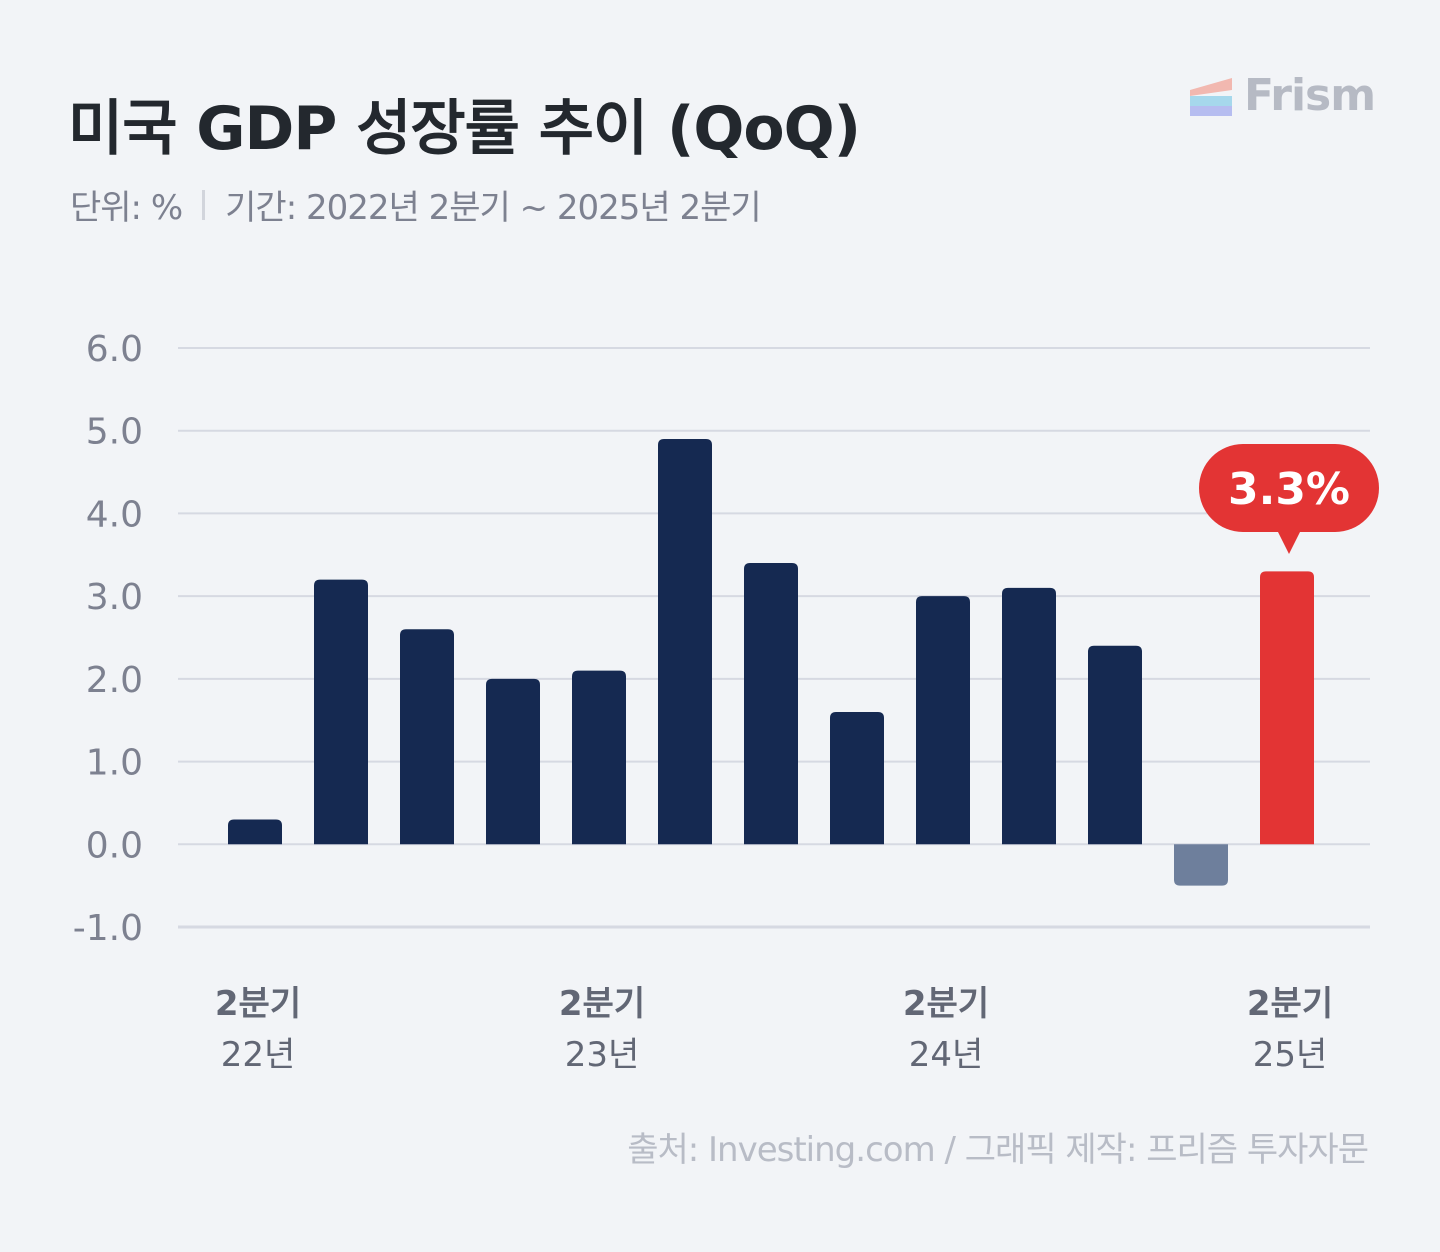  I want to click on y-tick-label: 0.0, so click(114, 845).